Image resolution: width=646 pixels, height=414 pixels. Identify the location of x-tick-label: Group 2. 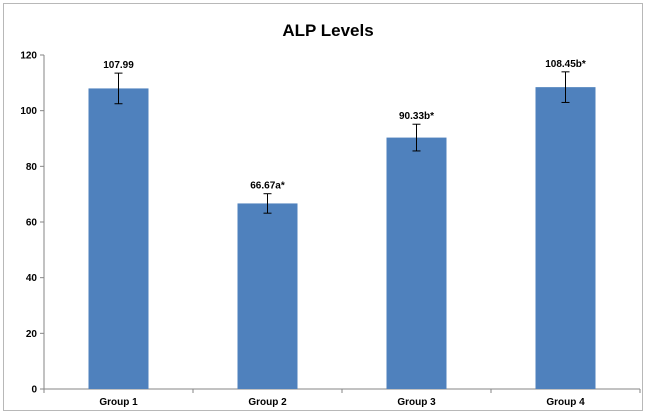
(267, 402).